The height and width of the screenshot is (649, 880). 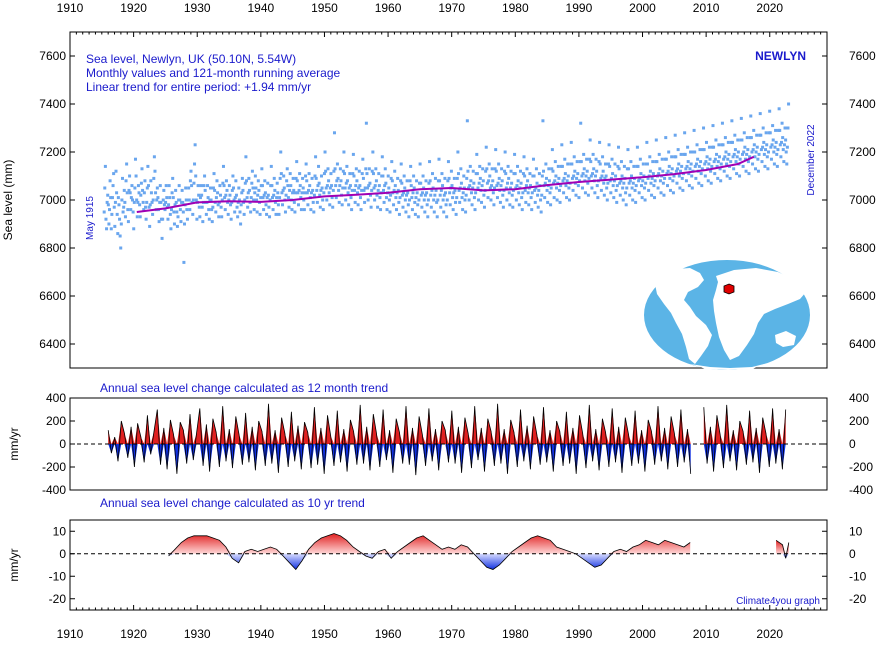 I want to click on sea-level-y-tick-label-left: 6600, so click(x=52, y=296).